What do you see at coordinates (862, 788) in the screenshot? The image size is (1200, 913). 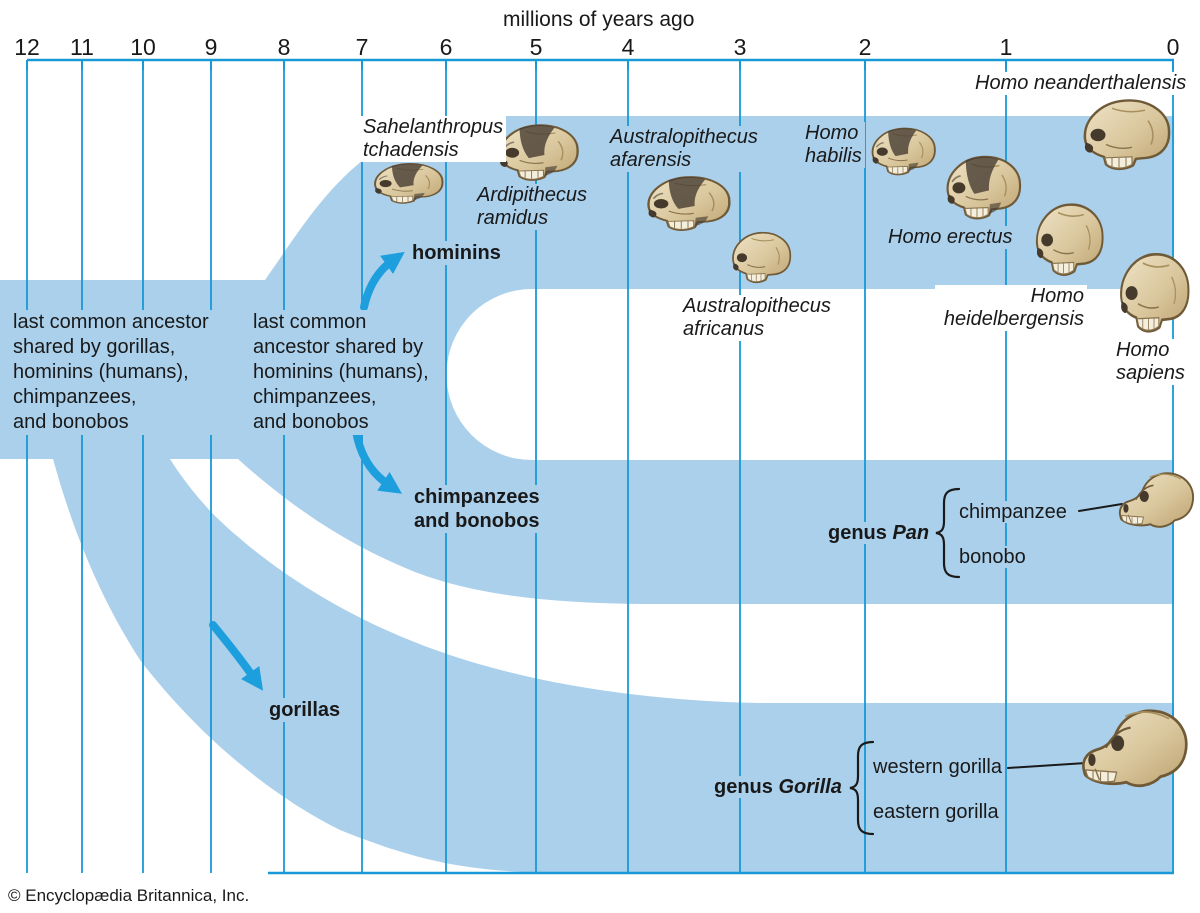 I see `genus-gorilla-brace` at bounding box center [862, 788].